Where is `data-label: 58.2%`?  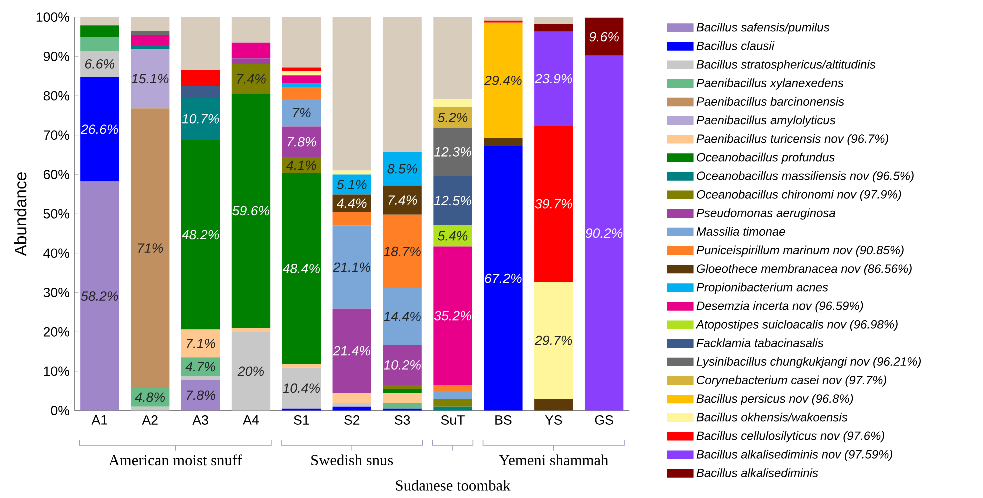 data-label: 58.2% is located at coordinates (99, 297).